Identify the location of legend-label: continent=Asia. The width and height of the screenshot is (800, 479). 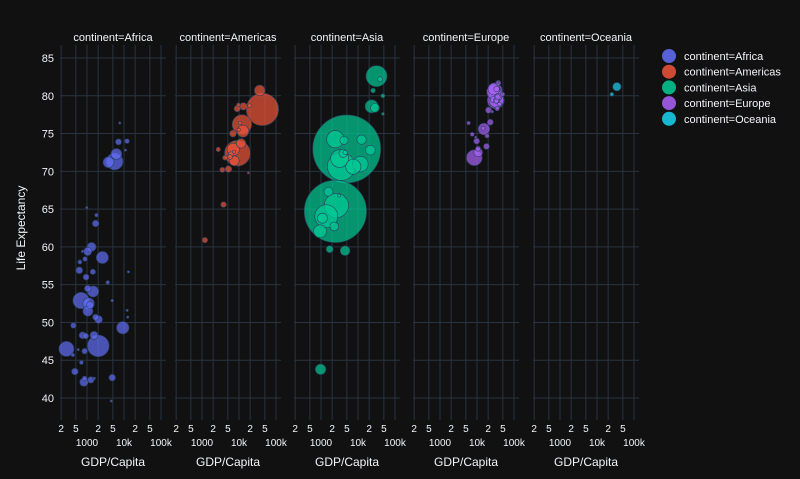
(720, 88).